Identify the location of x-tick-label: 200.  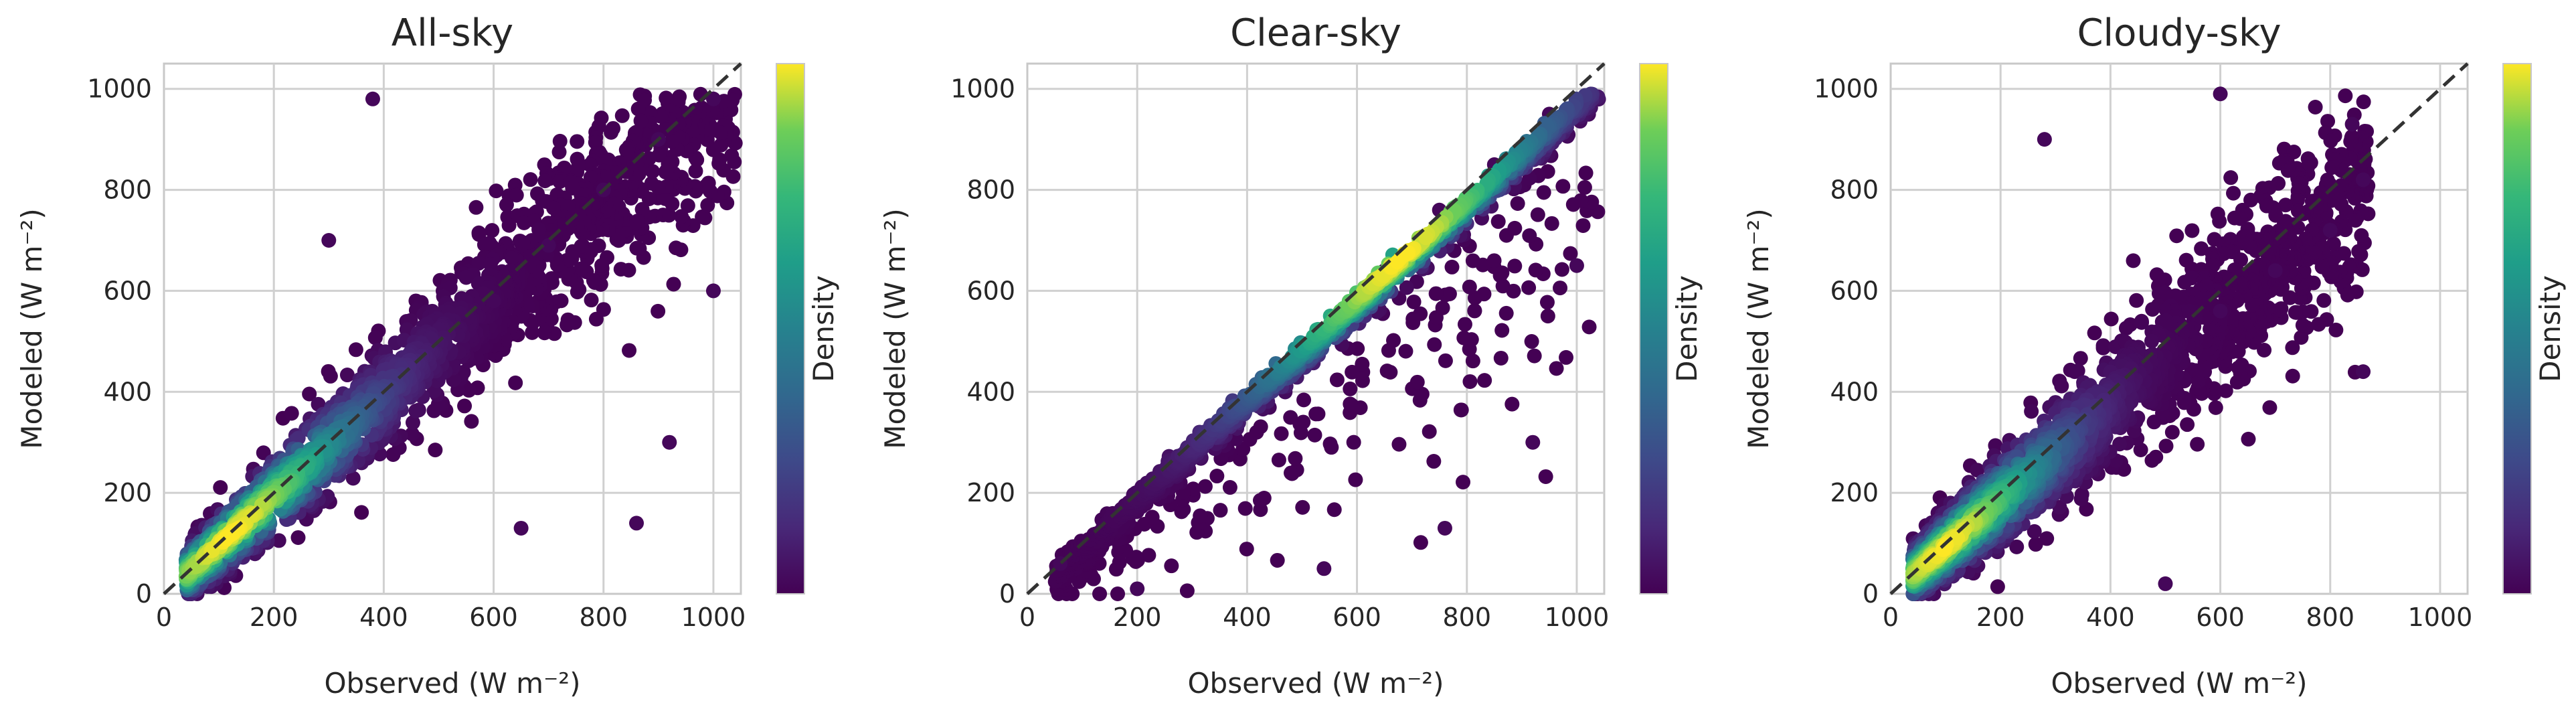
(274, 617).